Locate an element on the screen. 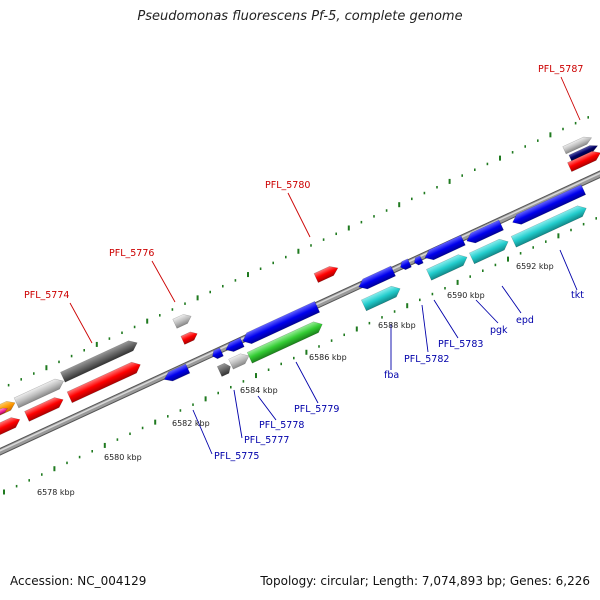  gene-pink is located at coordinates (4, 412).